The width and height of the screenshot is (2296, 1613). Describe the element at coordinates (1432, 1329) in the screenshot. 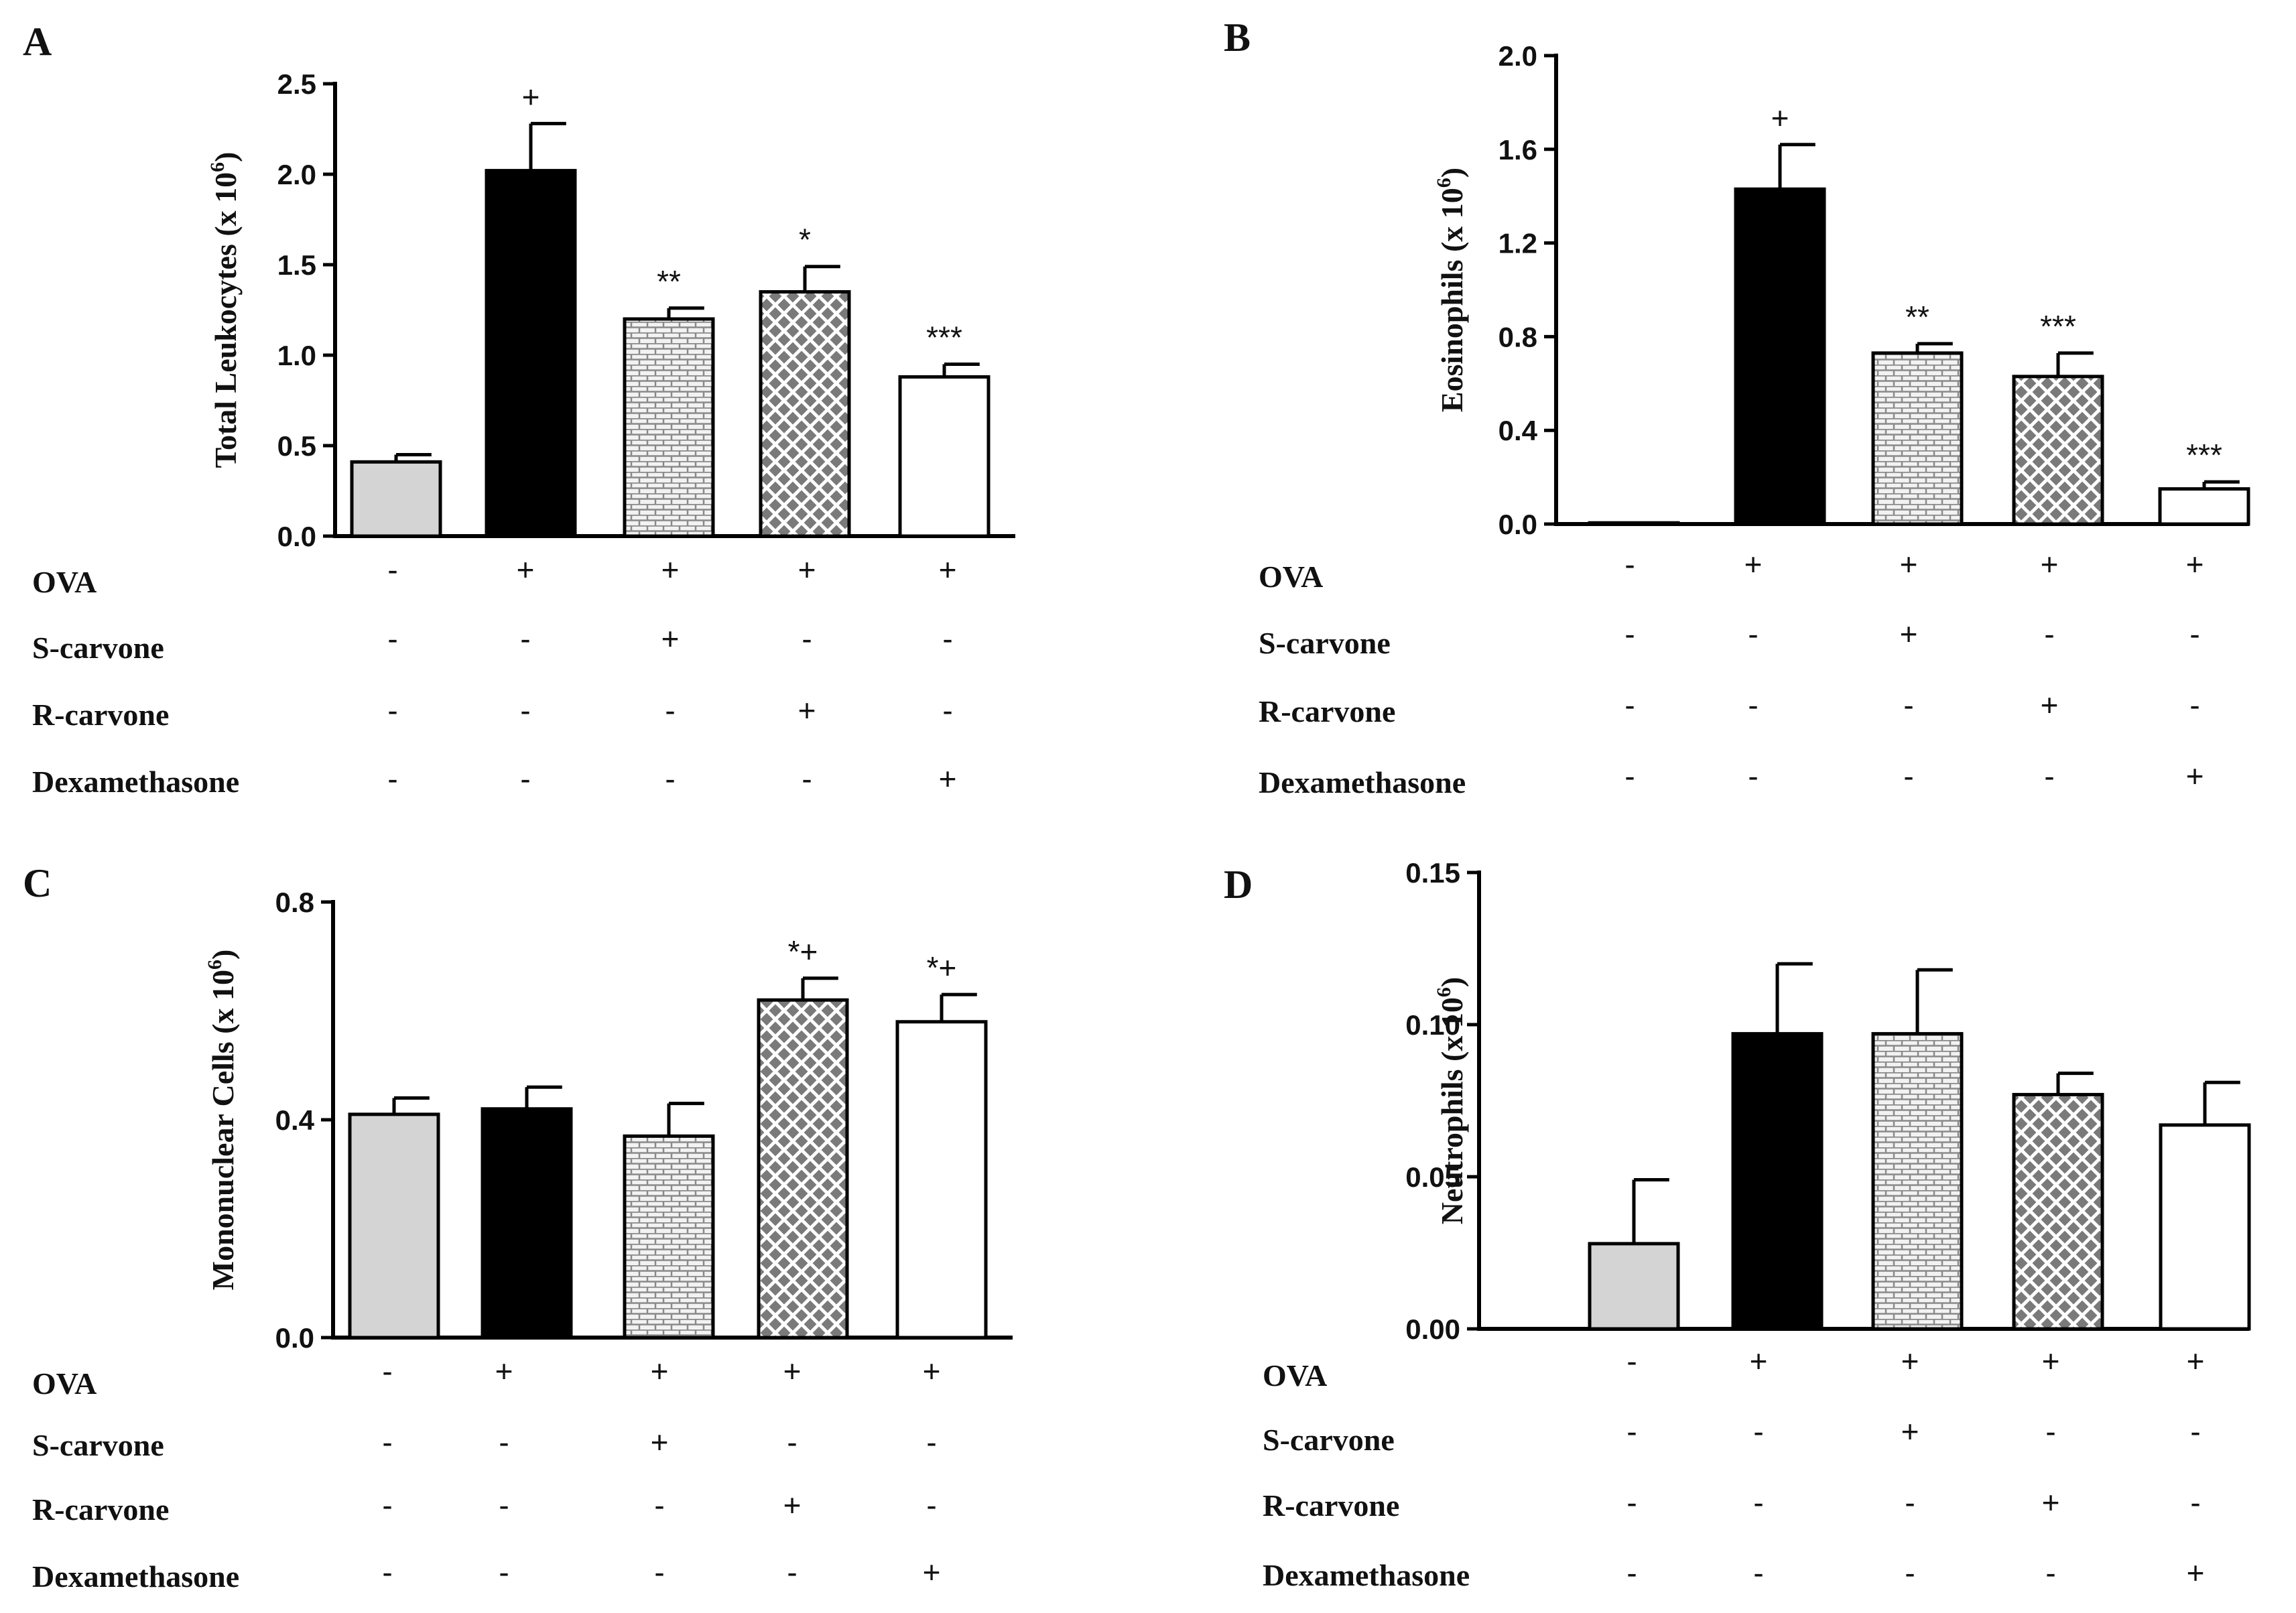

I see `y-tick-label: 0.00` at that location.